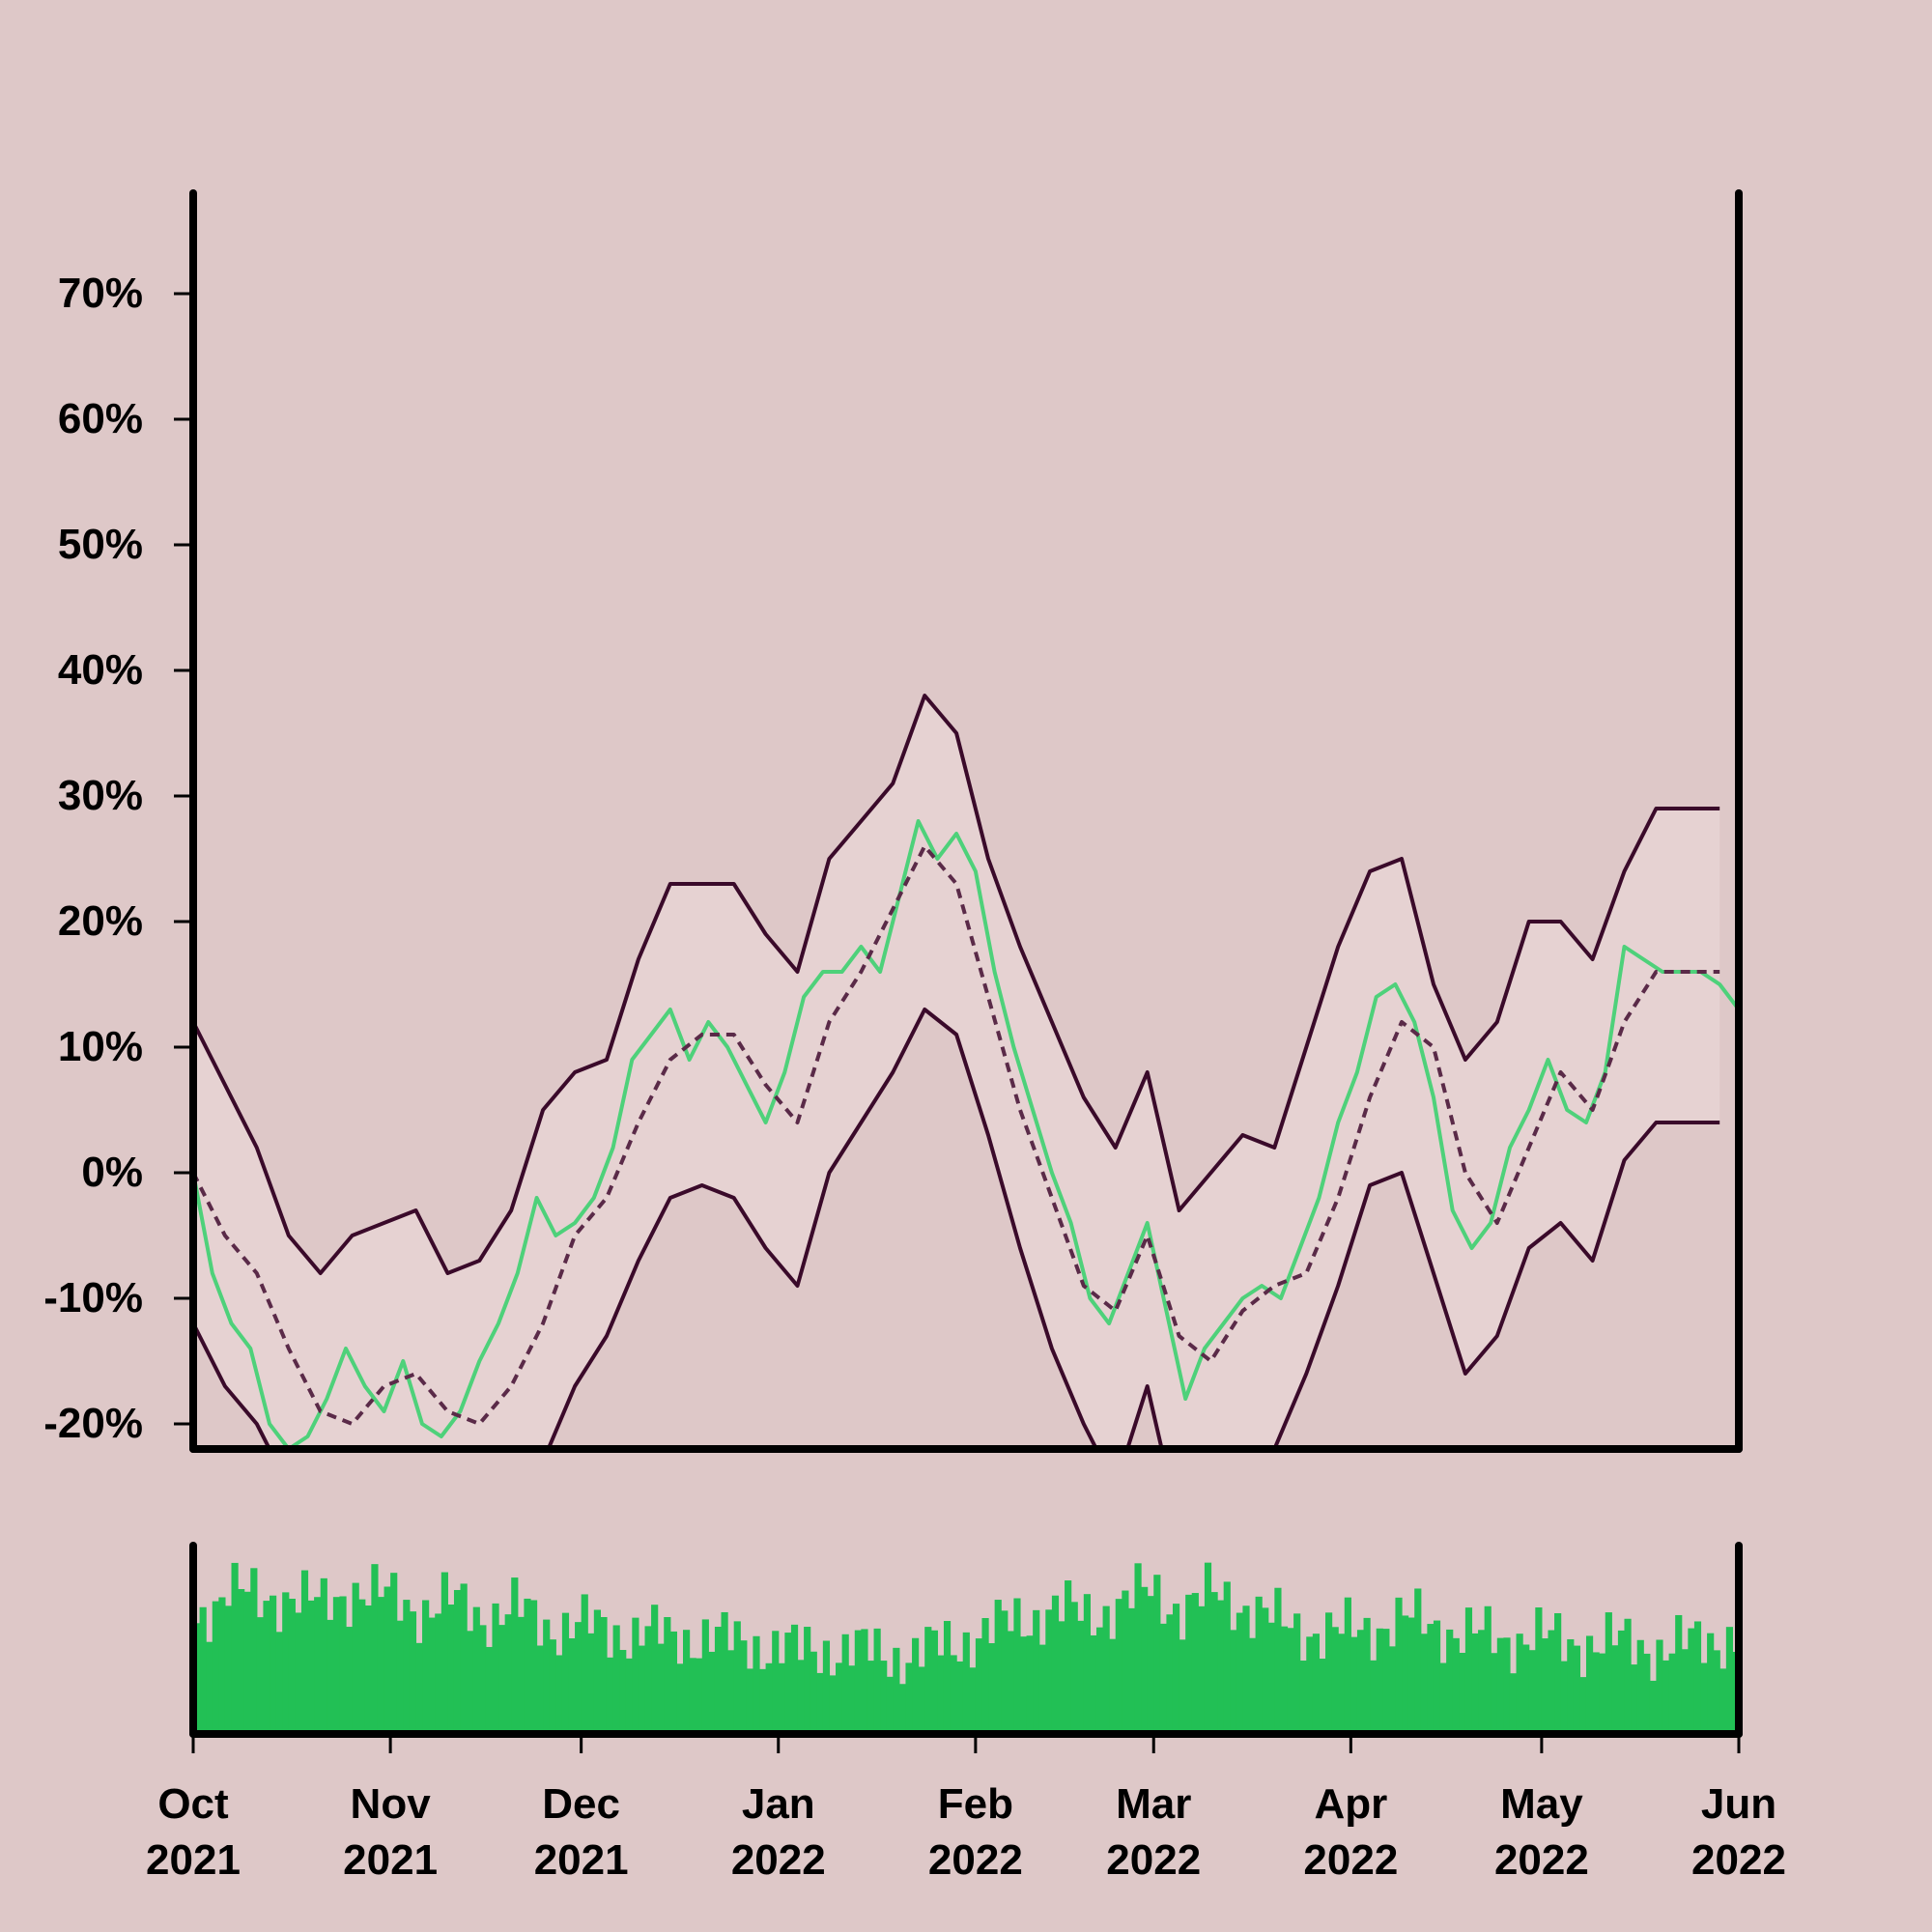  Describe the element at coordinates (778, 1804) in the screenshot. I see `x-tick-month-label: Jan` at that location.